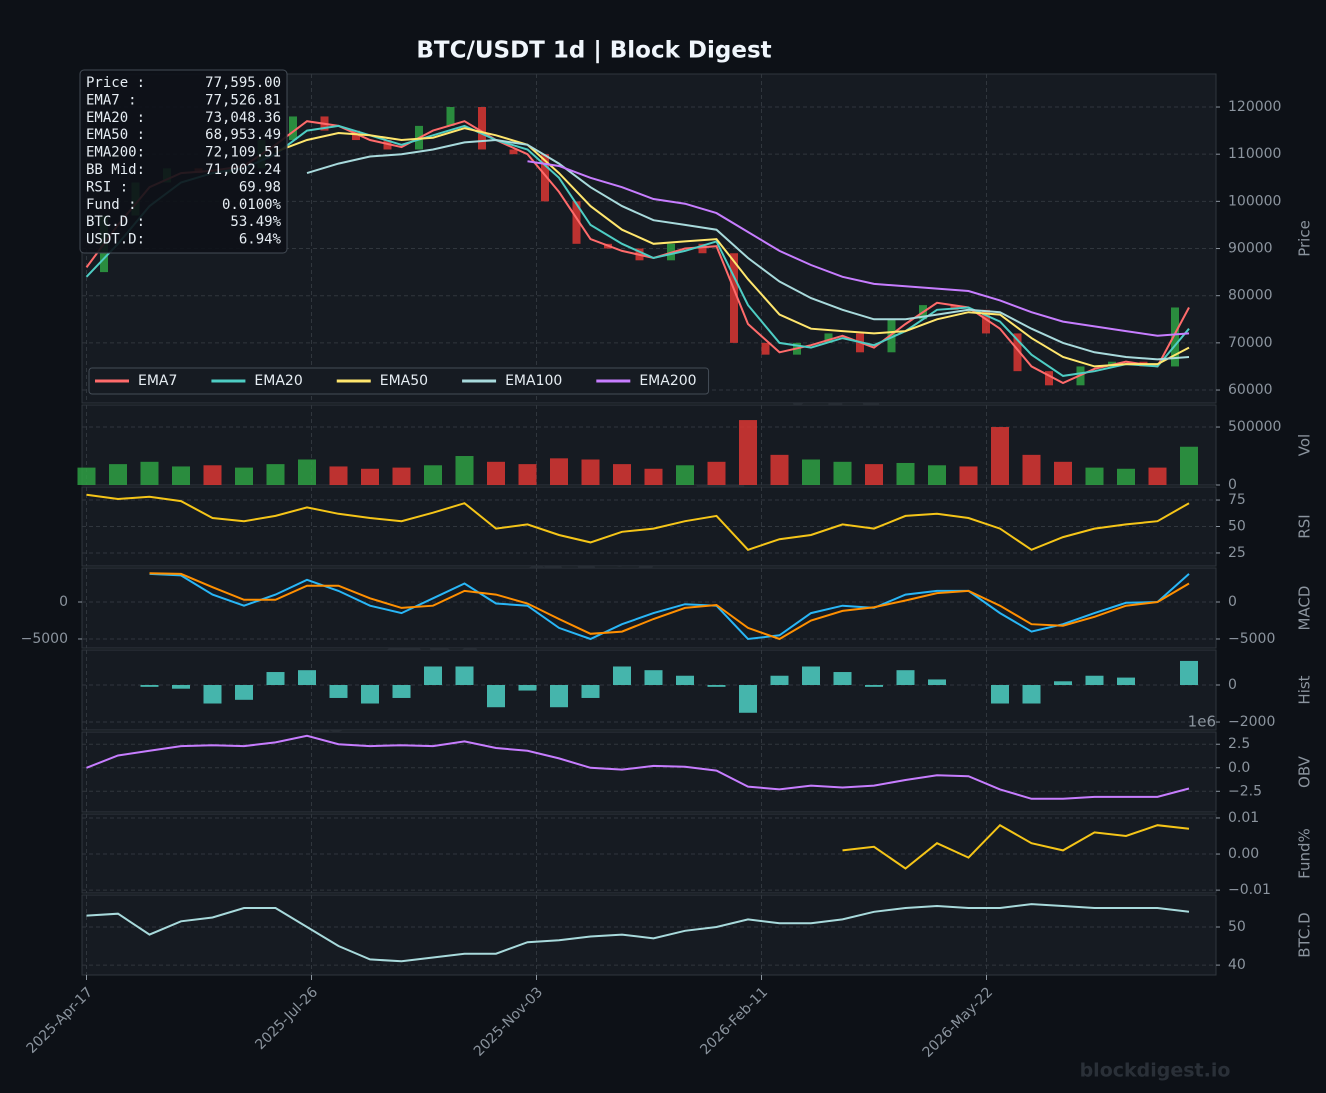 This screenshot has width=1326, height=1093. I want to click on info-label: BB Mid:, so click(115, 170).